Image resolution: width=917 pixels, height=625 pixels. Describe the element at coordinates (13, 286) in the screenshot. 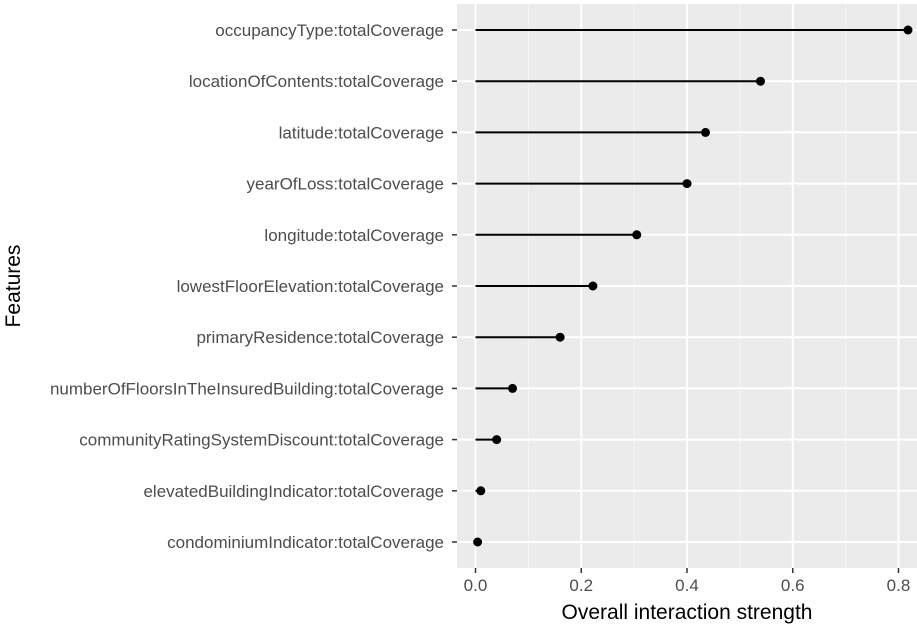

I see `y-axis-title: Features` at that location.